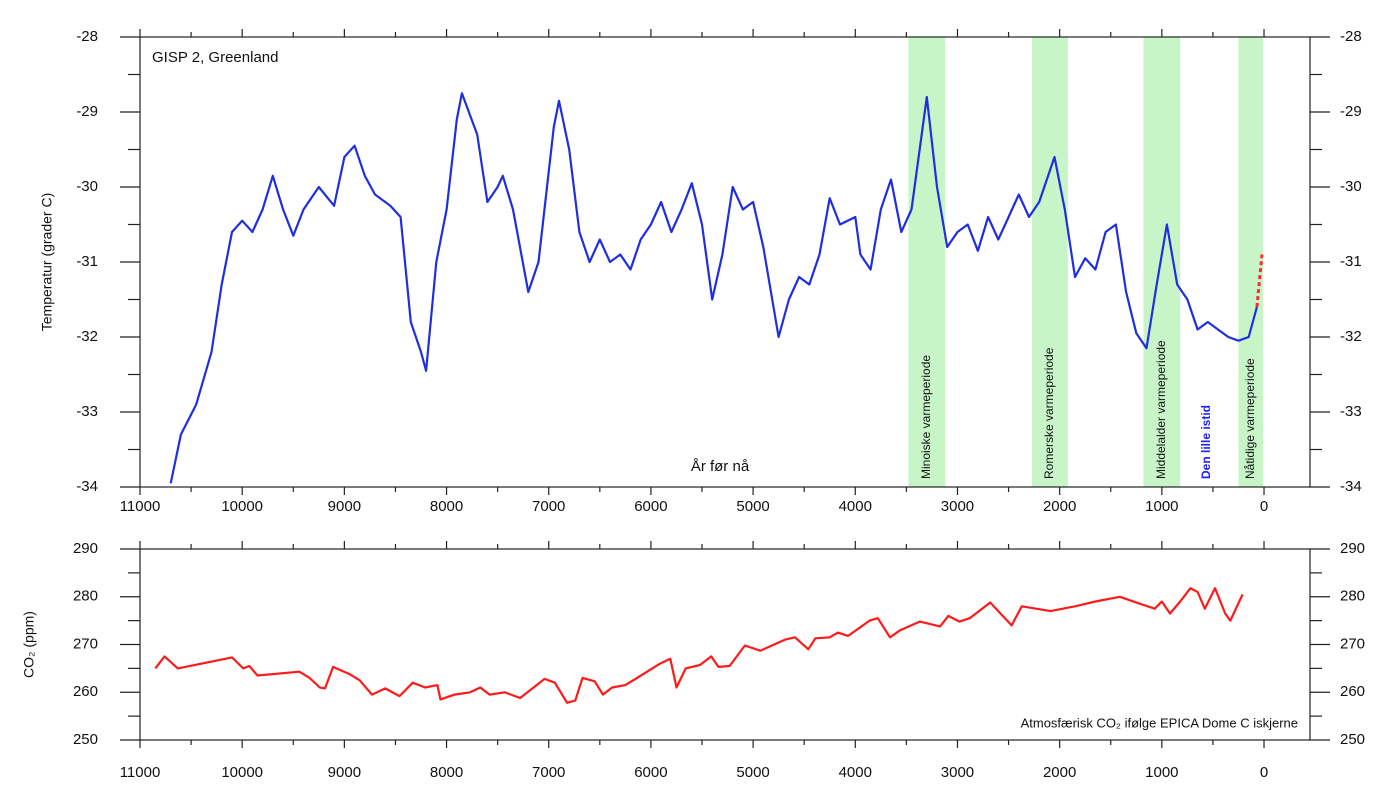 The image size is (1394, 789). I want to click on y-tick-label: 260, so click(85, 691).